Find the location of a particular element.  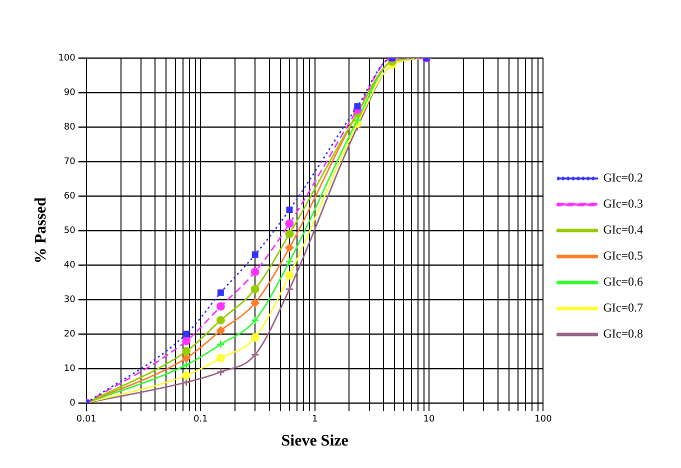

y-tick-label: 100 is located at coordinates (67, 58).